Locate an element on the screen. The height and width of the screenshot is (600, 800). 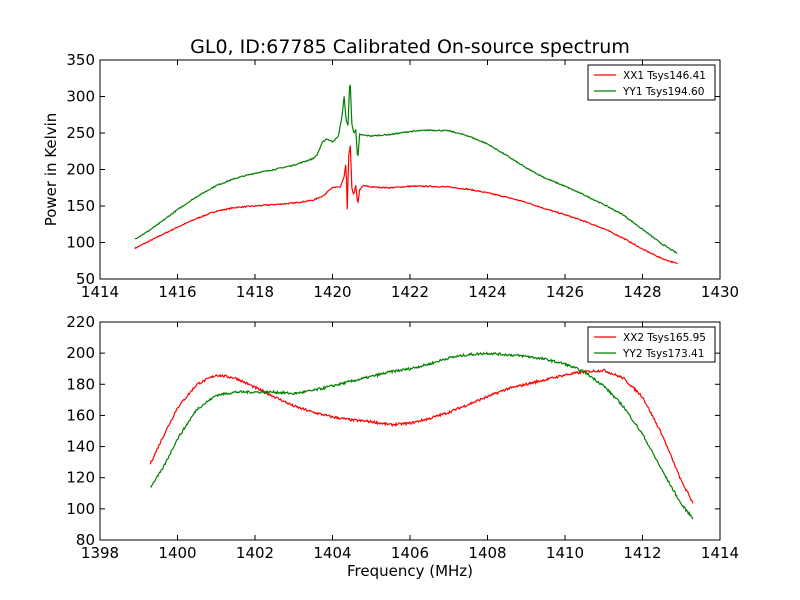
y-tick-label: 300 is located at coordinates (80, 97).